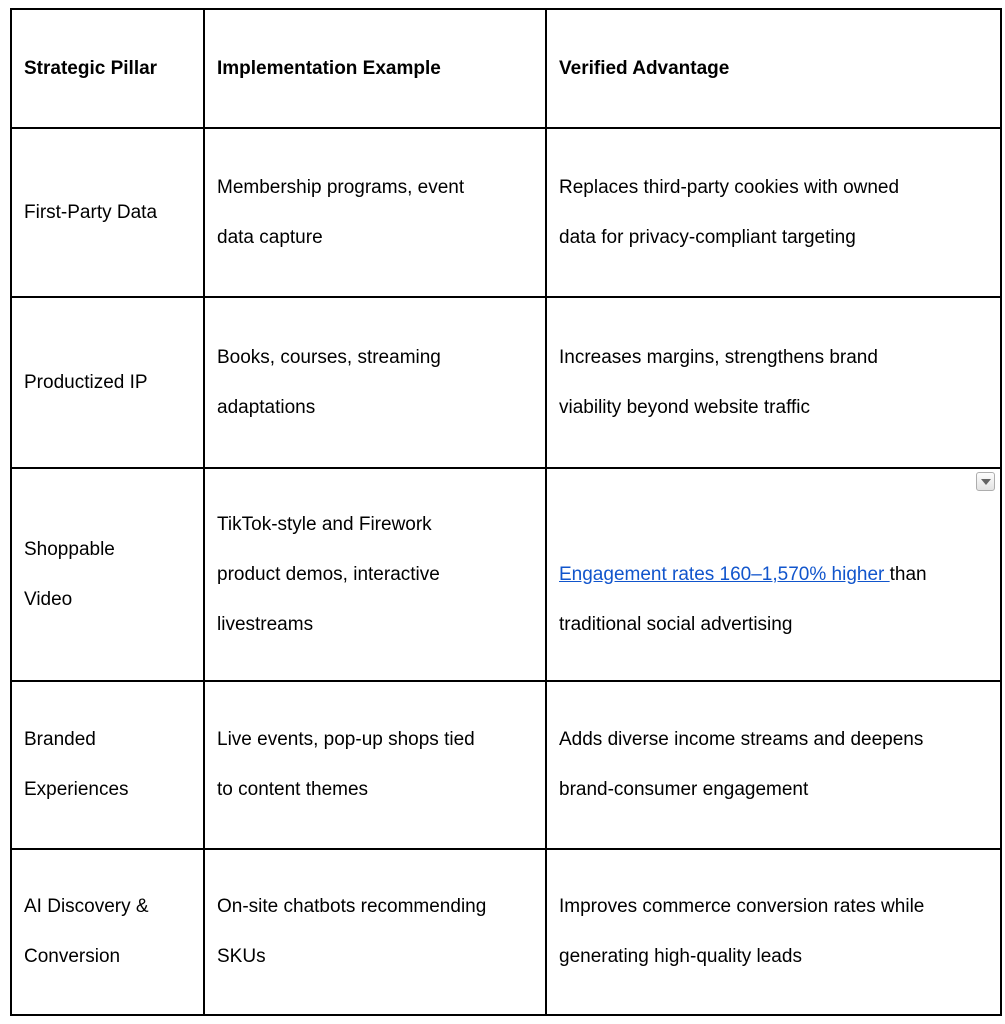  What do you see at coordinates (107, 574) in the screenshot?
I see `cell-pillar: Shoppable Video` at bounding box center [107, 574].